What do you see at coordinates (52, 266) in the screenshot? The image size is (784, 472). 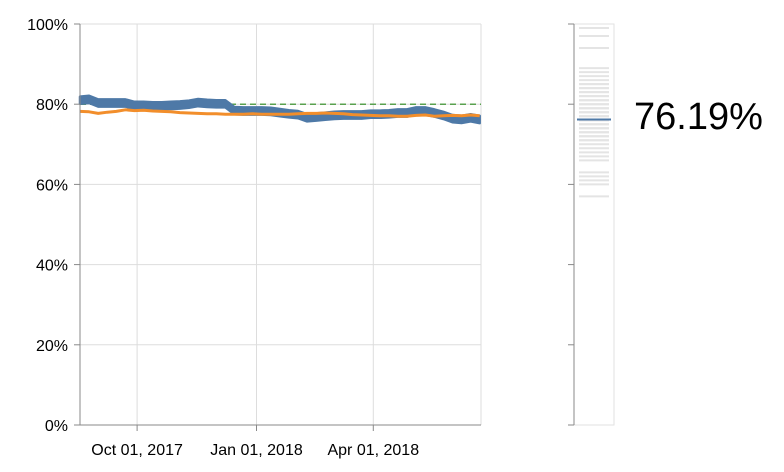 I see `y-tick-label: 40%` at bounding box center [52, 266].